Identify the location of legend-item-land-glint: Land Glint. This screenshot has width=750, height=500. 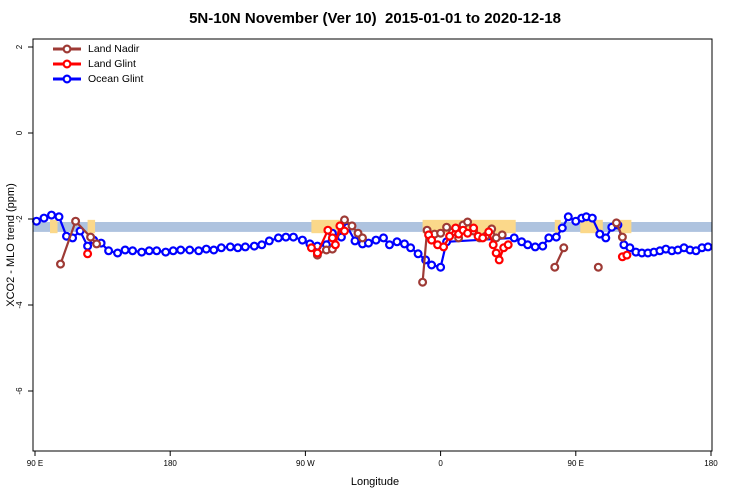
(97, 63).